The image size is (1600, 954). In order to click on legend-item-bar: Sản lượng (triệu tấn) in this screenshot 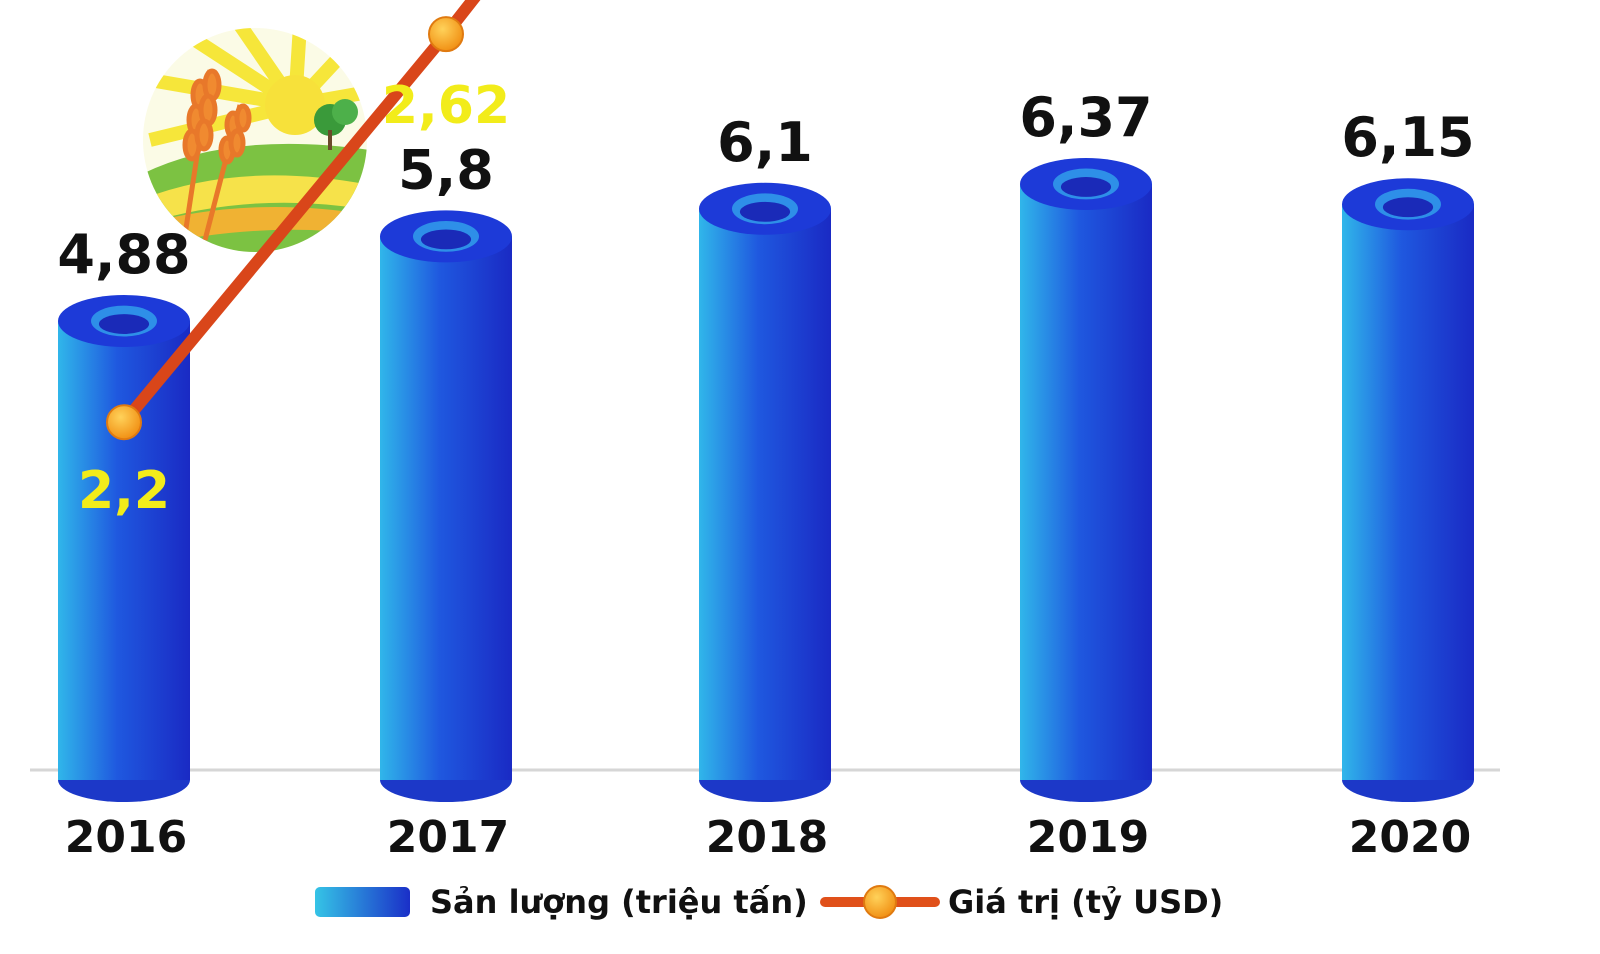, I will do `click(561, 902)`.